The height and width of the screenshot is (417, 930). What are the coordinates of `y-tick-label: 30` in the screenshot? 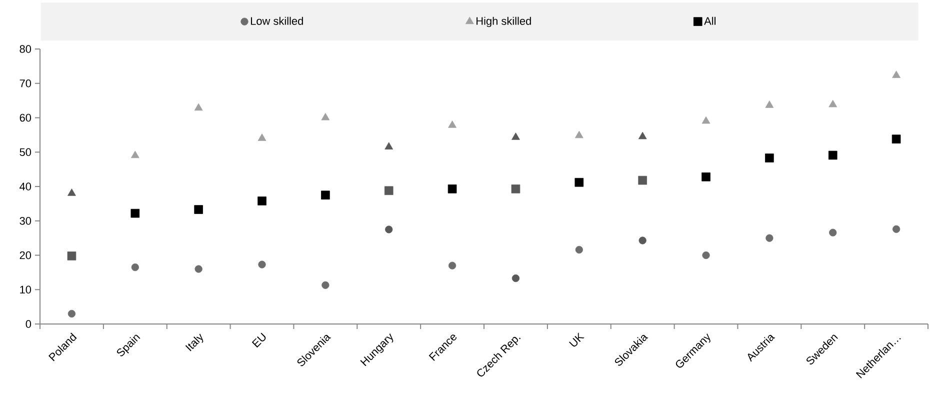 It's located at (26, 221).